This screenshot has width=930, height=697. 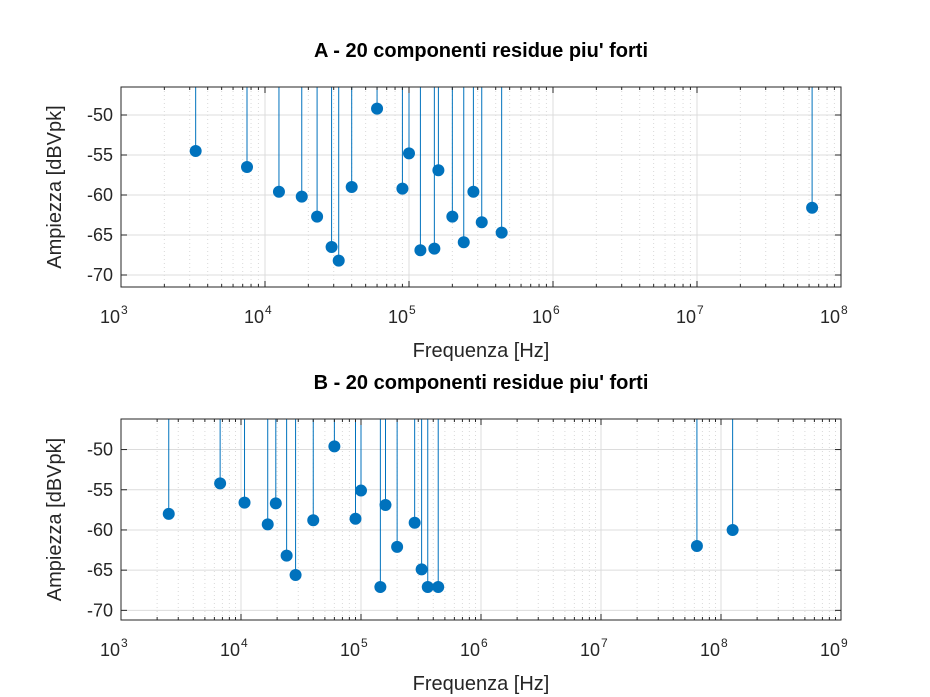 What do you see at coordinates (481, 383) in the screenshot?
I see `chart-title: B - 20 componenti residue piu' forti` at bounding box center [481, 383].